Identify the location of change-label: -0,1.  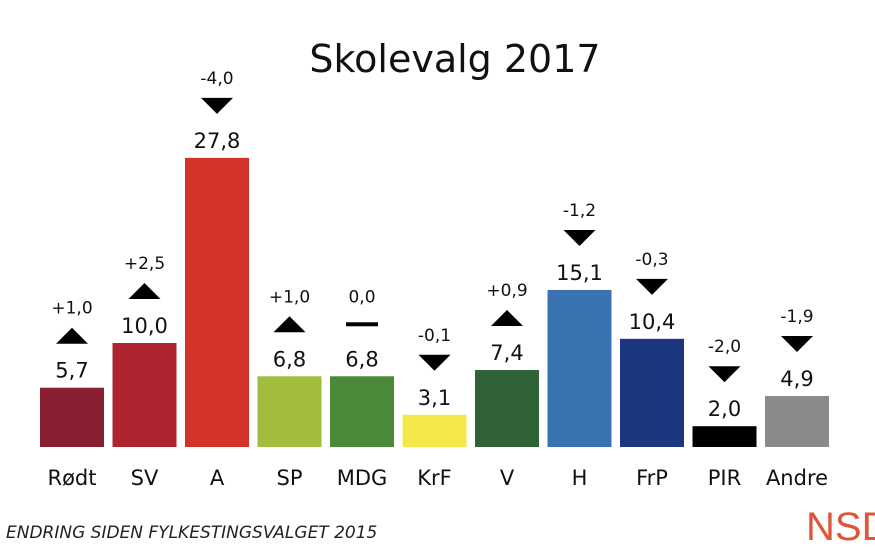
(434, 336).